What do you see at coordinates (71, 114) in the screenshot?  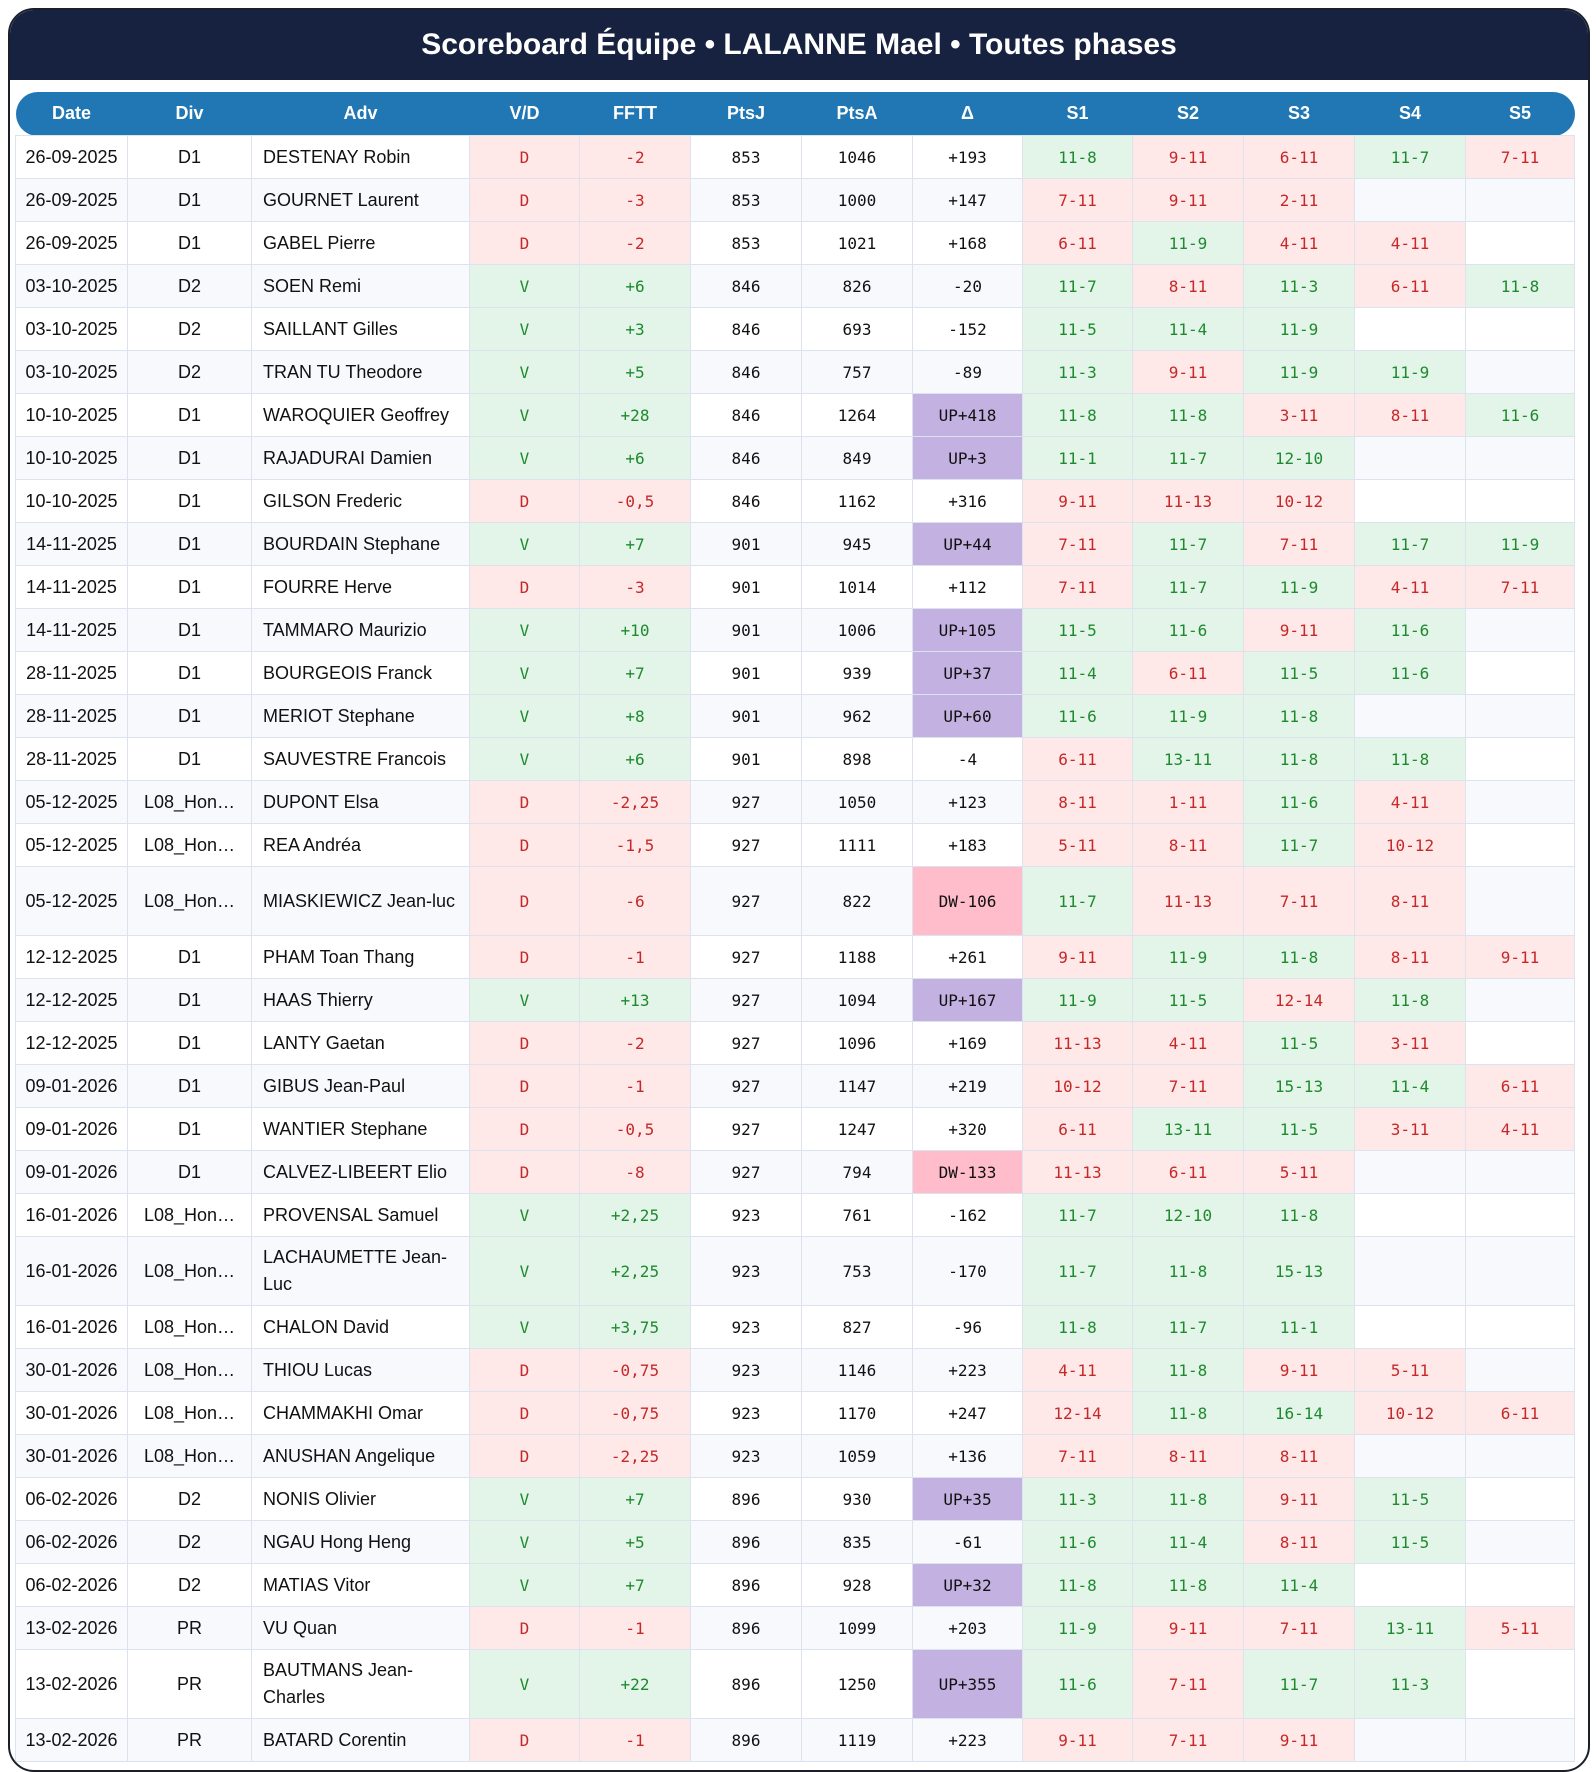 I see `column-header-date: Date` at bounding box center [71, 114].